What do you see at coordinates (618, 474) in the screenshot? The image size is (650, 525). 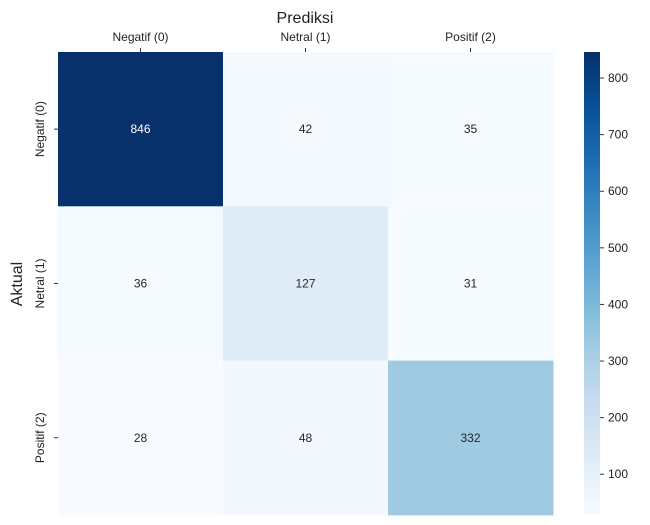 I see `colorbar-tick-label: 100` at bounding box center [618, 474].